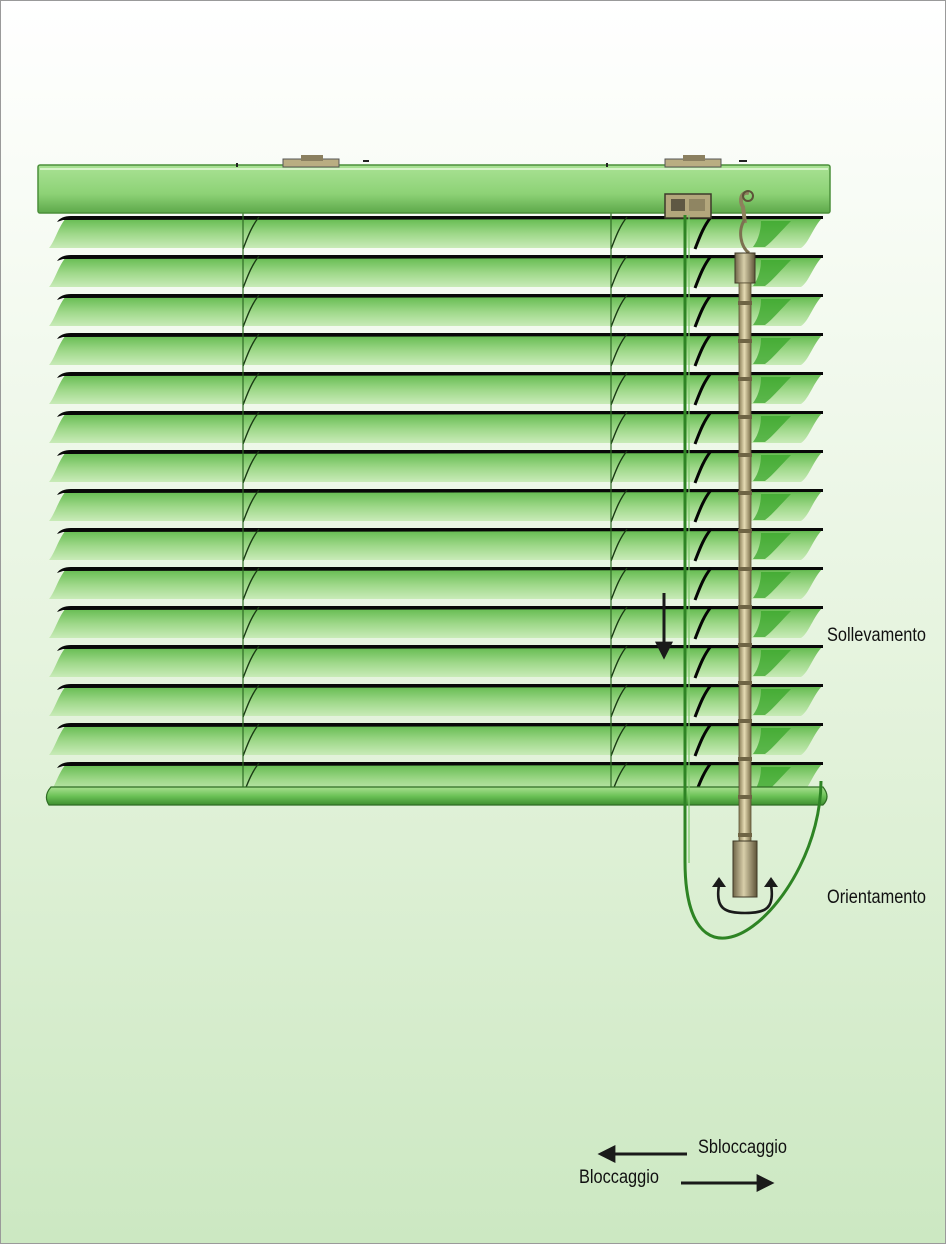  What do you see at coordinates (746, 207) in the screenshot?
I see `tilt-hook-icon` at bounding box center [746, 207].